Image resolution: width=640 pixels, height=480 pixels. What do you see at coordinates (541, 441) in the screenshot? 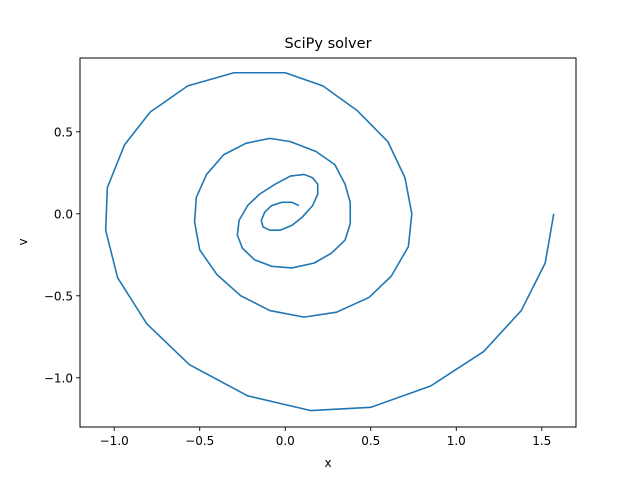
I see `x-tick-label: 1.5` at bounding box center [541, 441].